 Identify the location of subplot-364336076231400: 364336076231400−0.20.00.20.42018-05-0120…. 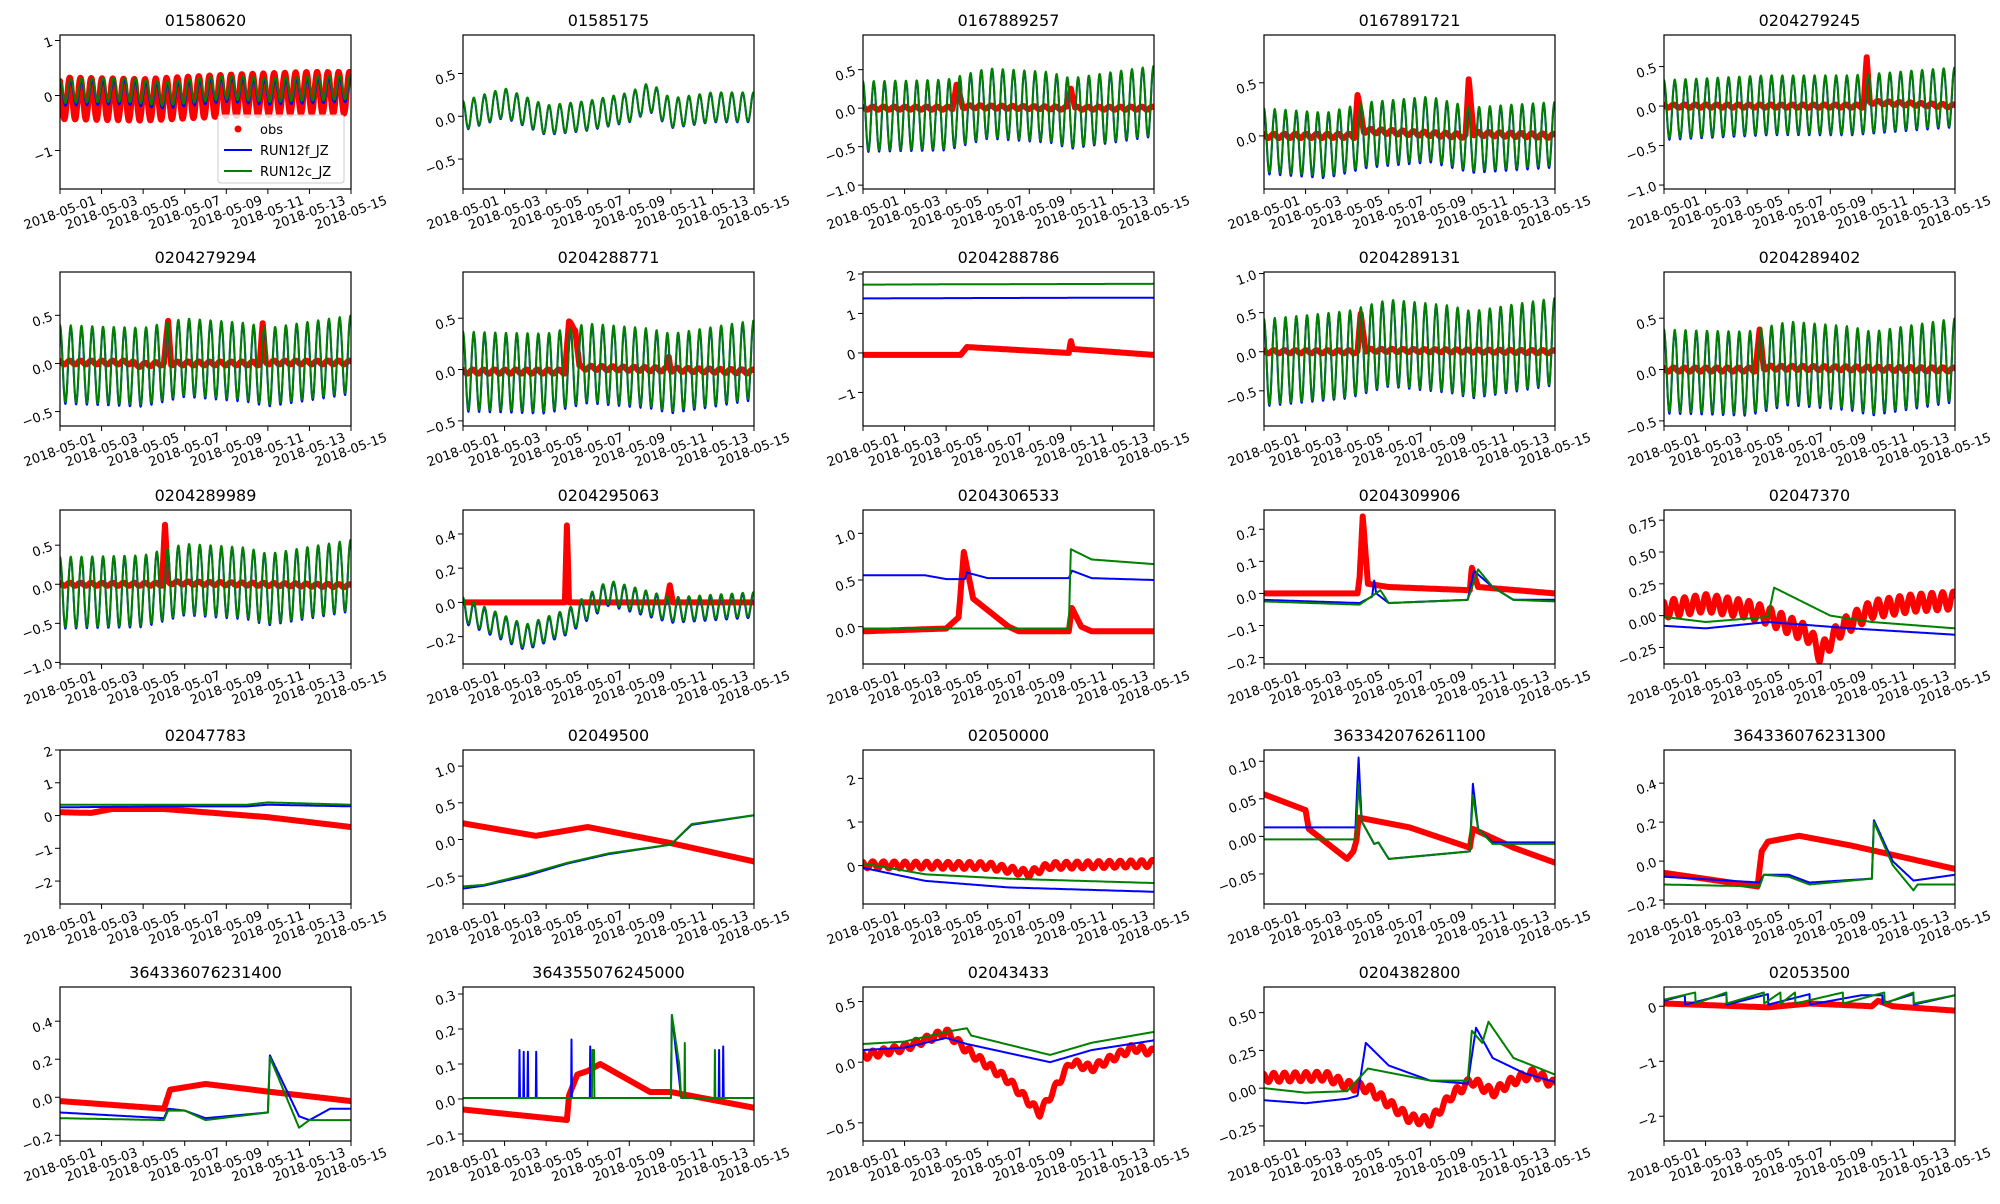
(204, 1074).